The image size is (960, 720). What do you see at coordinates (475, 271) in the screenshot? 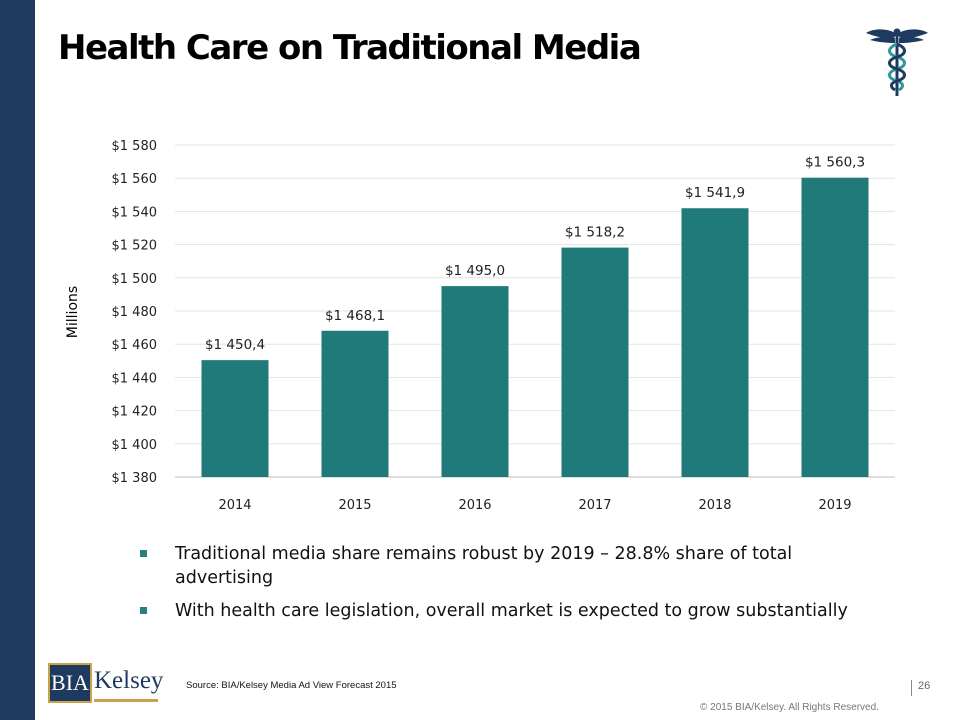
I see `data-label: $1 495,0` at bounding box center [475, 271].